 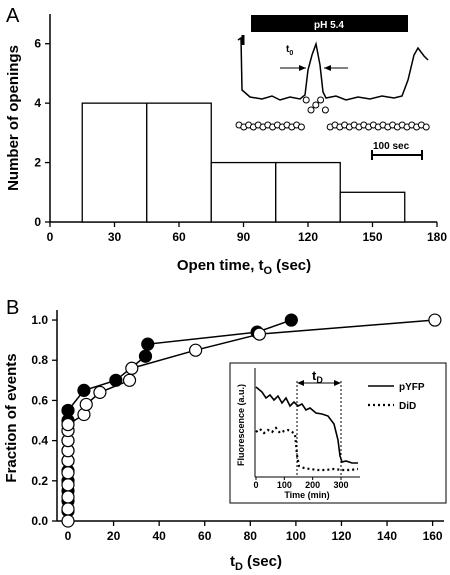 I want to click on inset-pyfp-trace, so click(x=306, y=425).